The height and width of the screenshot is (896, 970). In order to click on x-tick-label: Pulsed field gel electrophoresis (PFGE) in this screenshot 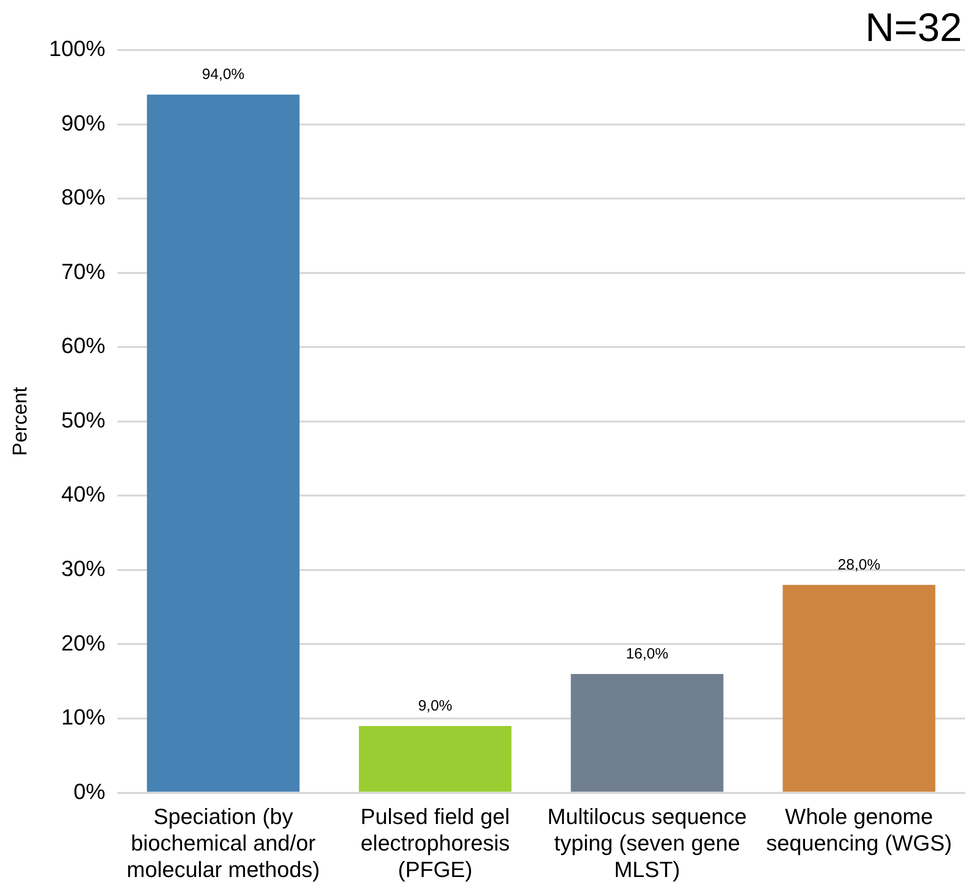, I will do `click(435, 843)`.